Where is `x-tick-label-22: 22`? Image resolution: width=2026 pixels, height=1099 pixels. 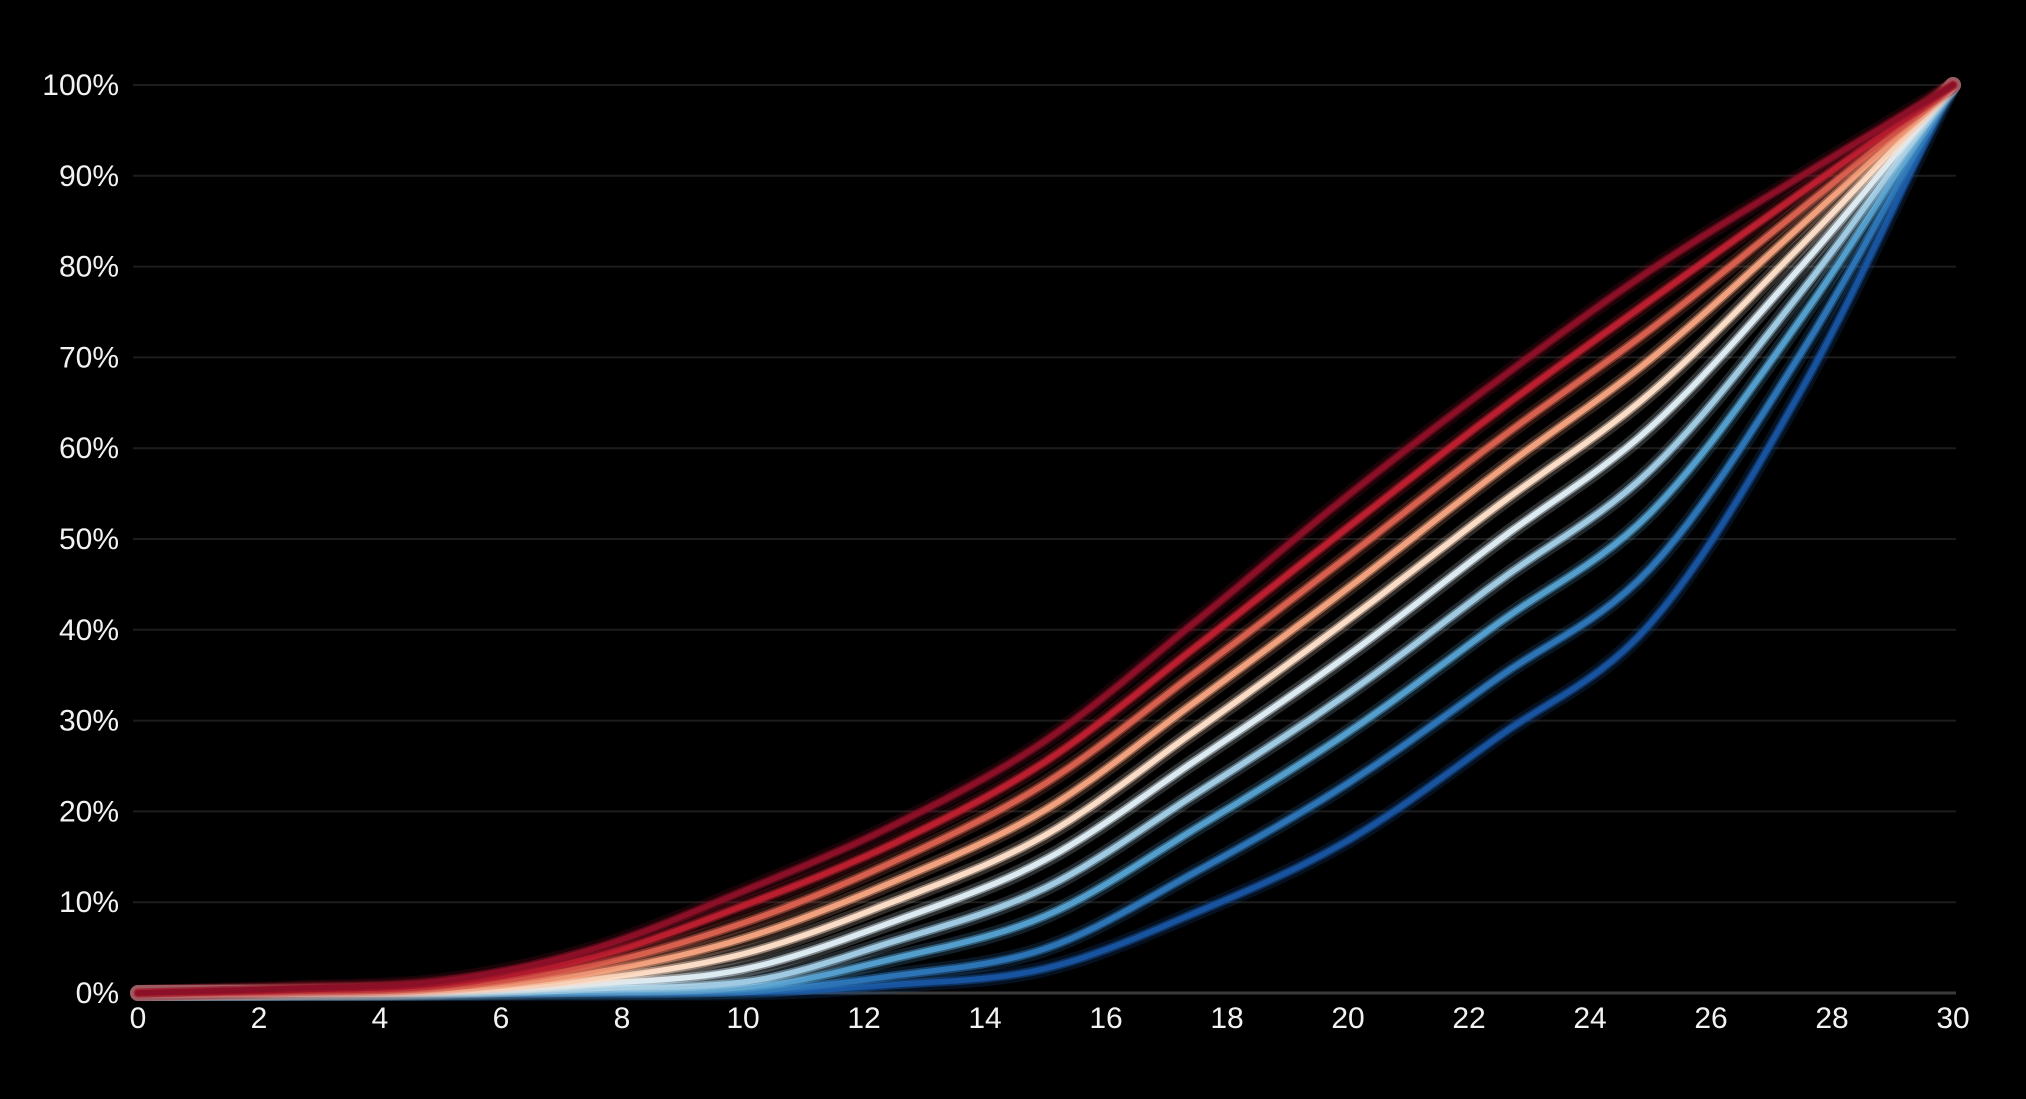
x-tick-label-22: 22 is located at coordinates (1468, 1018).